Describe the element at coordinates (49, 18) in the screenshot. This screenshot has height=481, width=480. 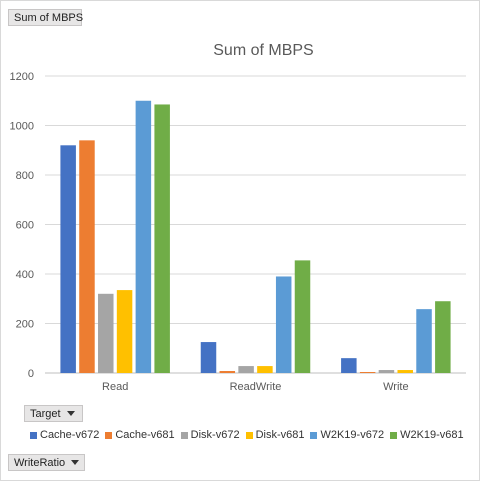
I see `sum-of-mbps-field-label: Sum of MBPS` at that location.